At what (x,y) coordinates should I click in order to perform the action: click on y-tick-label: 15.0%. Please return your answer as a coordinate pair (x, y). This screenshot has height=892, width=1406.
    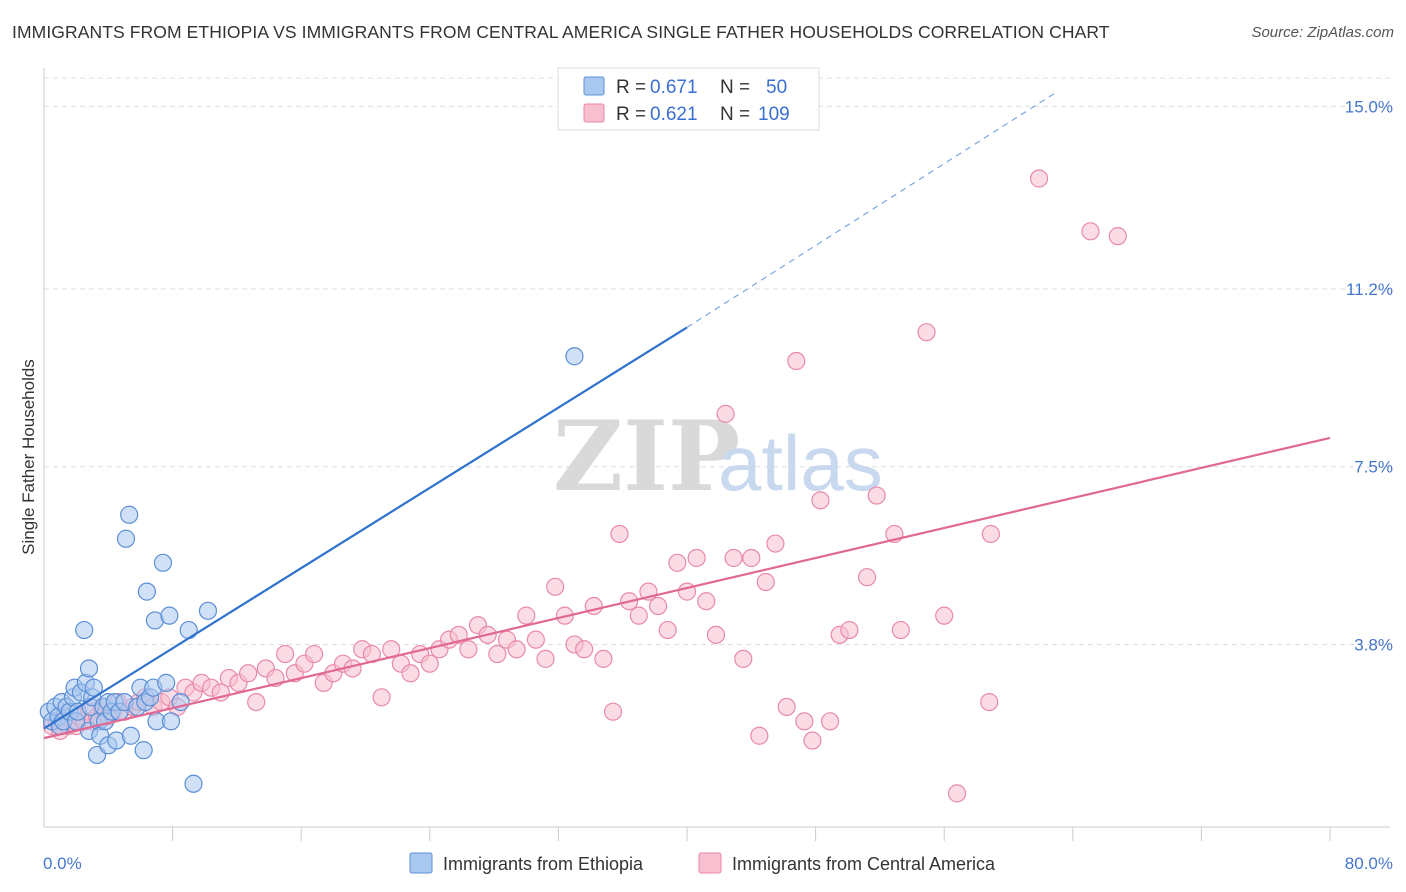
    Looking at the image, I should click on (1369, 106).